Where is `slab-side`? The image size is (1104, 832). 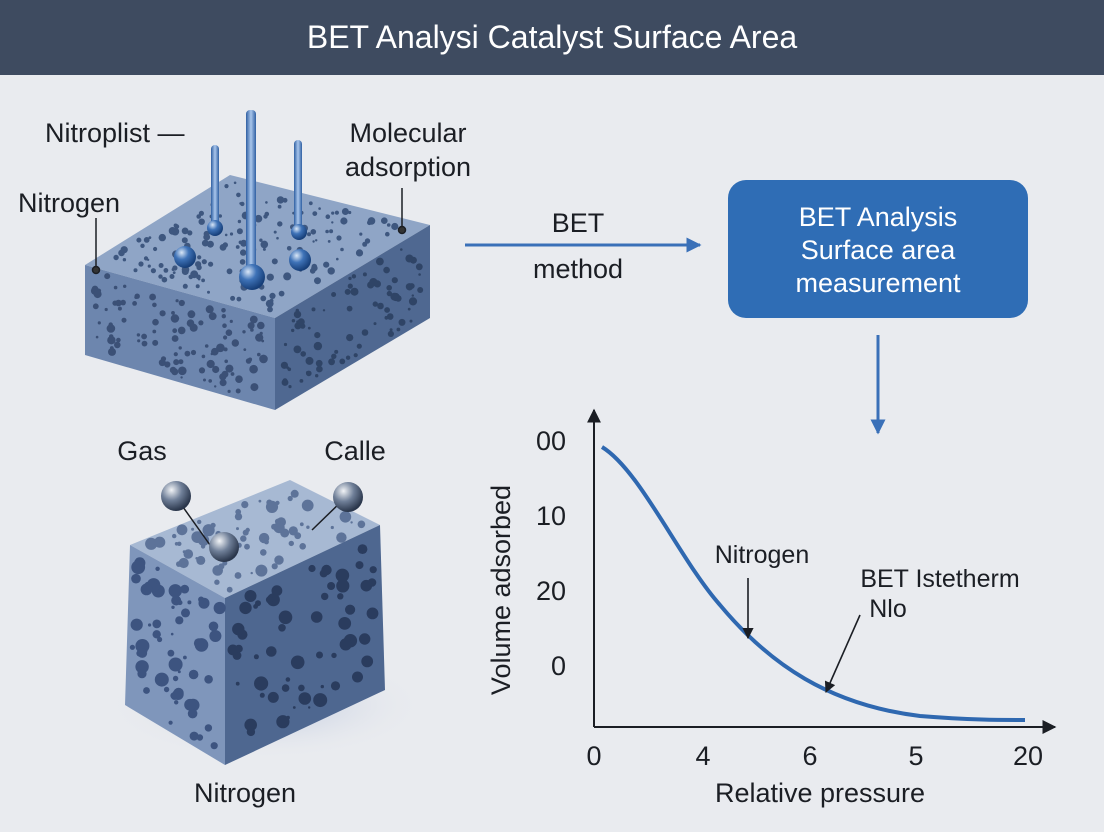 slab-side is located at coordinates (352, 317).